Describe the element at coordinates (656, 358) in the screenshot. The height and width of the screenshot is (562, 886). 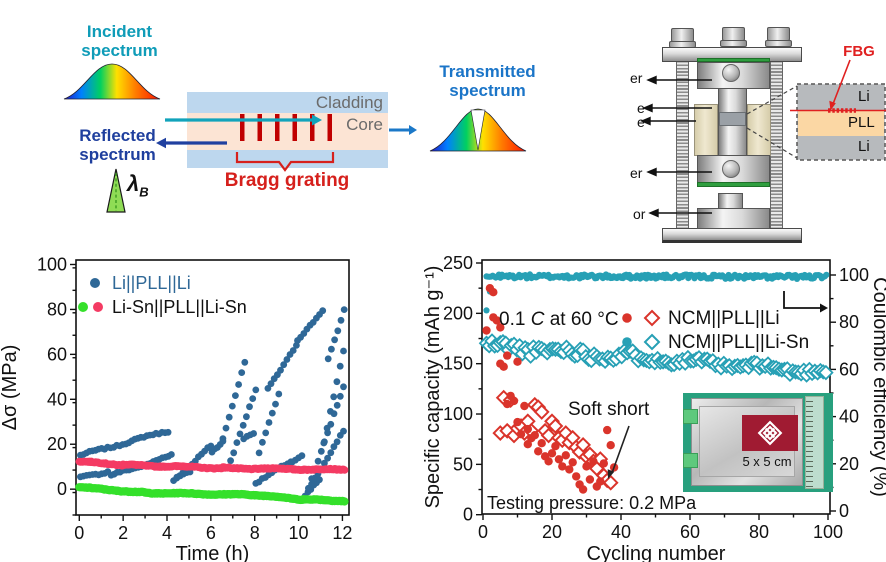
I see `ncm-pll-li-sn-capacity-series` at that location.